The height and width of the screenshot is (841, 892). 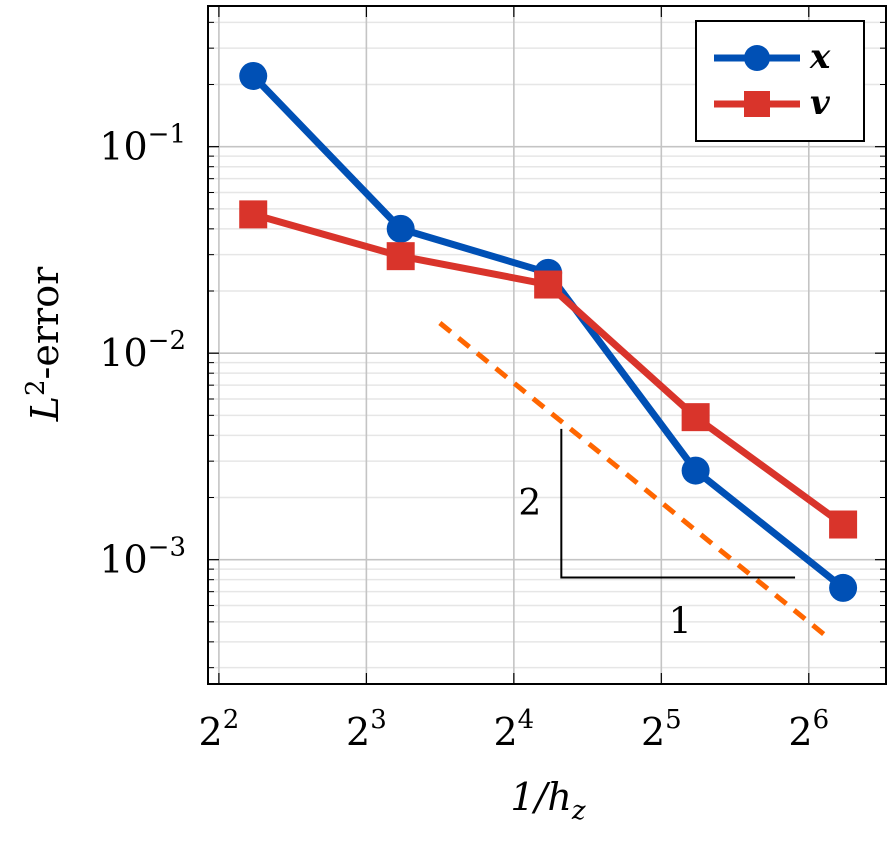 I want to click on legend: x v, so click(x=780, y=81).